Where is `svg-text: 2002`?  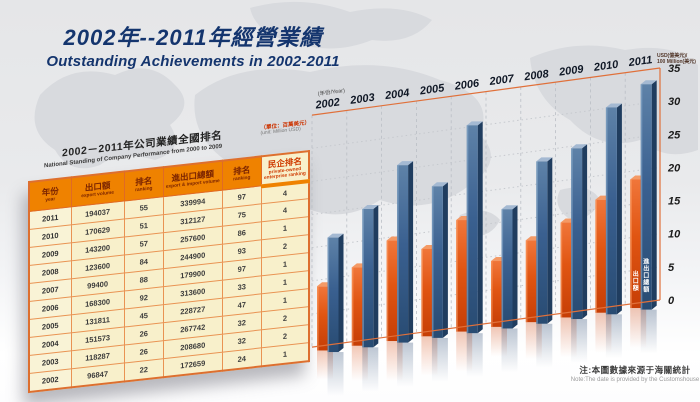
svg-text: 2002 is located at coordinates (327, 103).